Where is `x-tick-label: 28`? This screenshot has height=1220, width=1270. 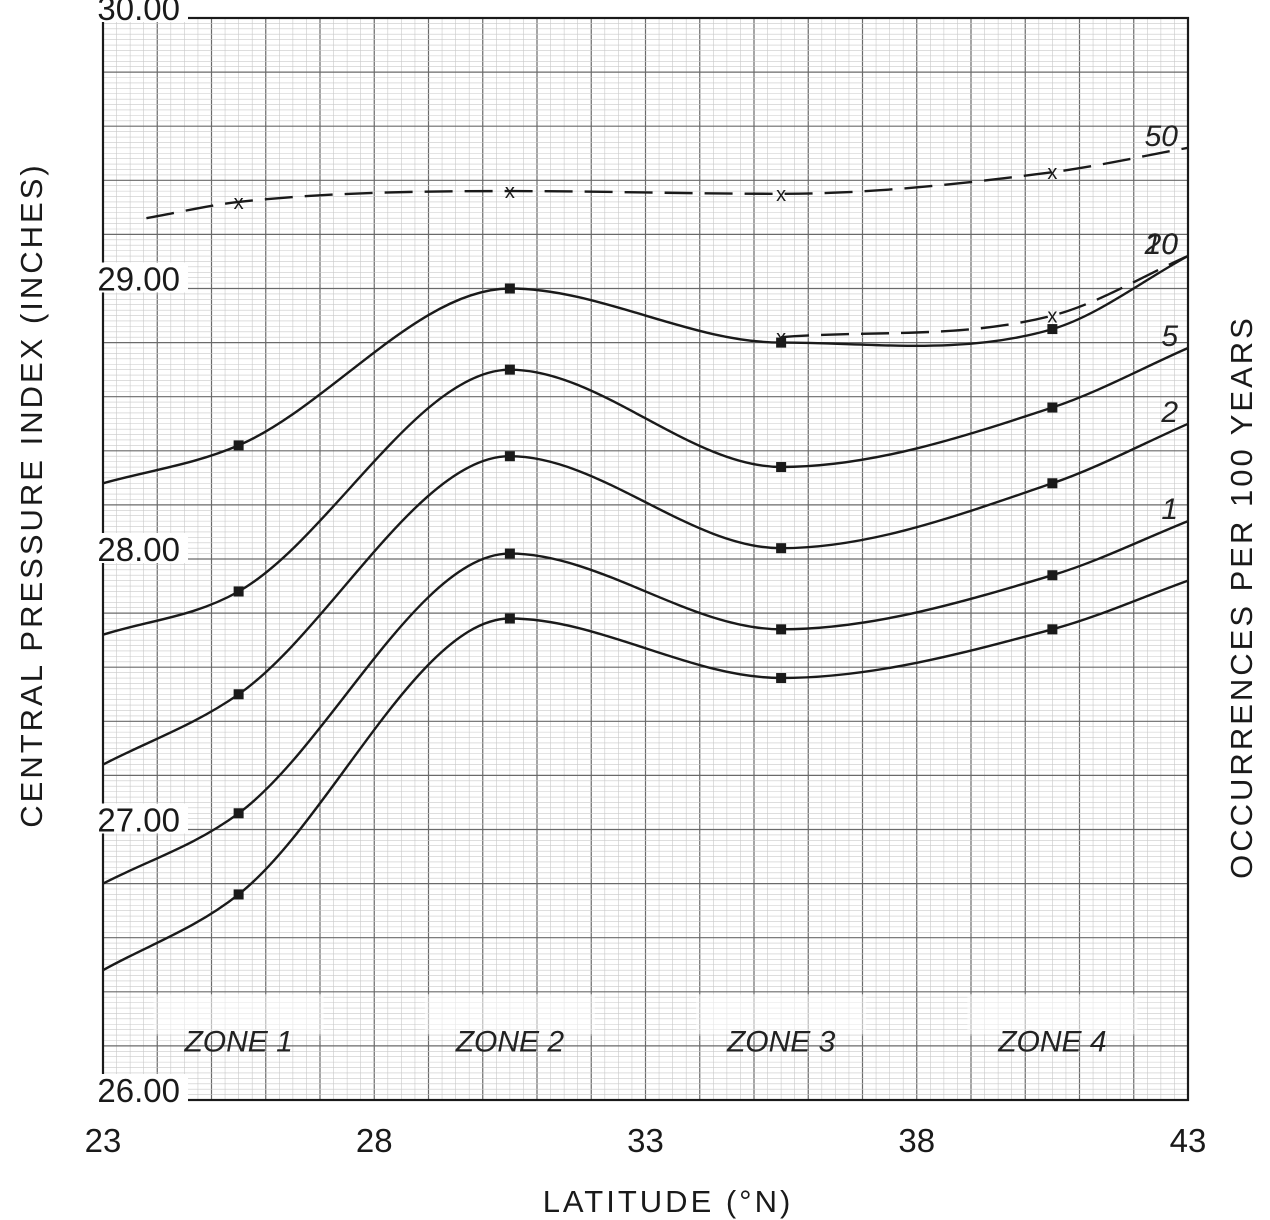
x-tick-label: 28 is located at coordinates (374, 1140).